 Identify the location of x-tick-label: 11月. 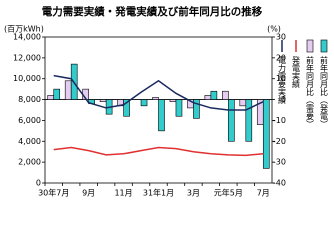
(123, 193).